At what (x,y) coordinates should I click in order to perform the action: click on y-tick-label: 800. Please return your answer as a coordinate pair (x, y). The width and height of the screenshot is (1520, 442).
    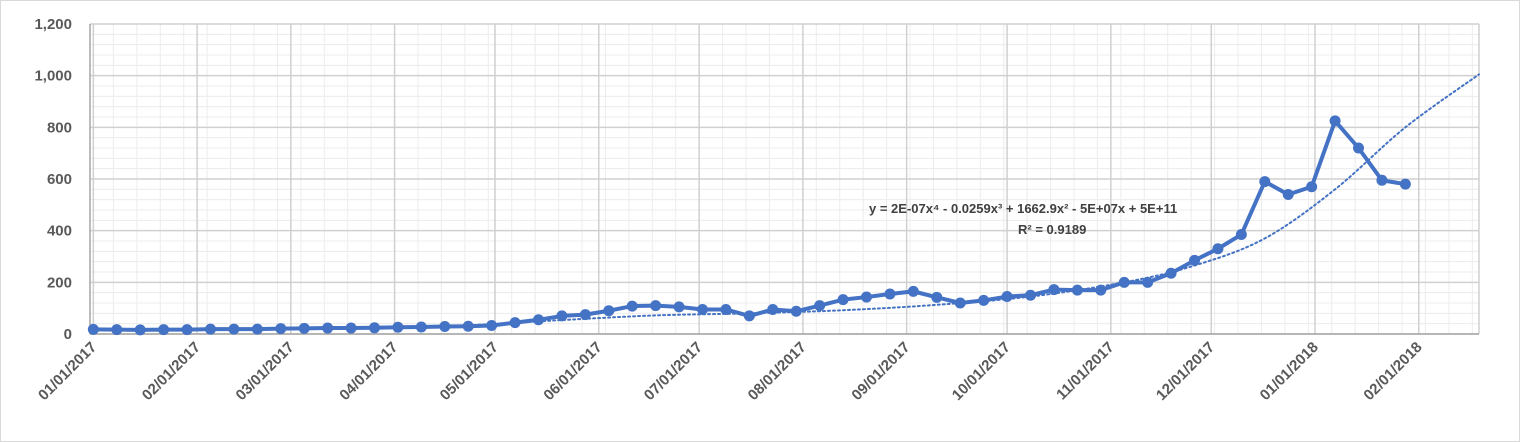
    Looking at the image, I should click on (59, 127).